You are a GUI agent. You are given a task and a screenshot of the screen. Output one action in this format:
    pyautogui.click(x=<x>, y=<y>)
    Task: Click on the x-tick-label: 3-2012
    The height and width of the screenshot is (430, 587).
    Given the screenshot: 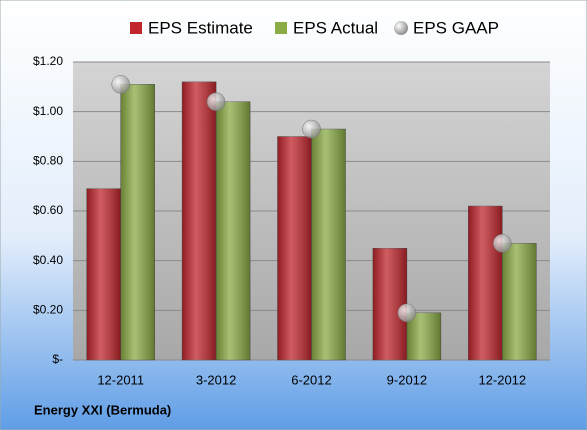 What is the action you would take?
    pyautogui.click(x=216, y=379)
    